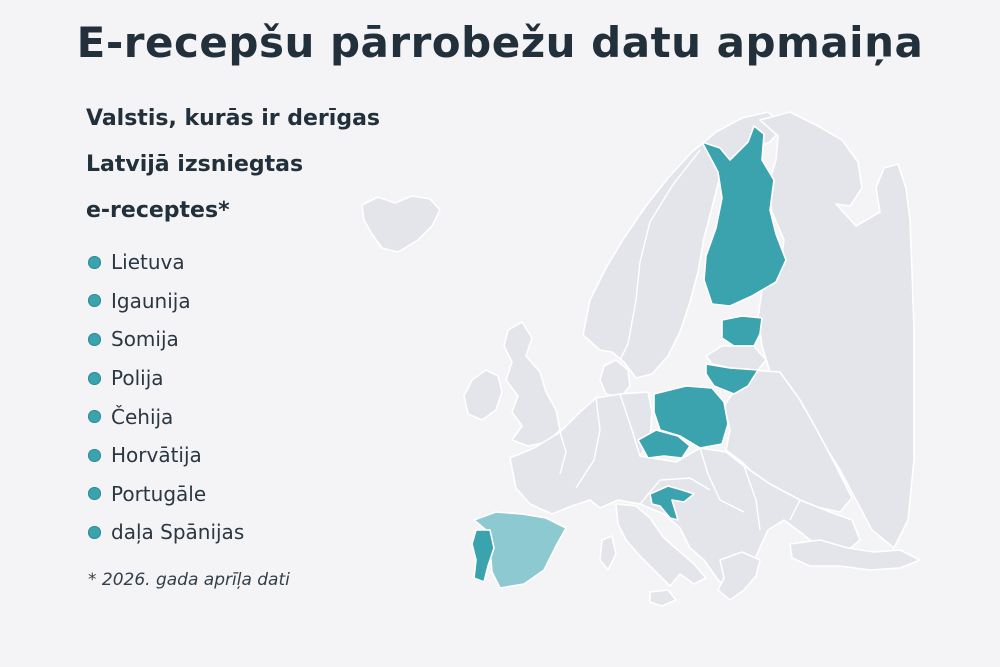 This screenshot has height=667, width=1000. What do you see at coordinates (739, 576) in the screenshot?
I see `country-greece` at bounding box center [739, 576].